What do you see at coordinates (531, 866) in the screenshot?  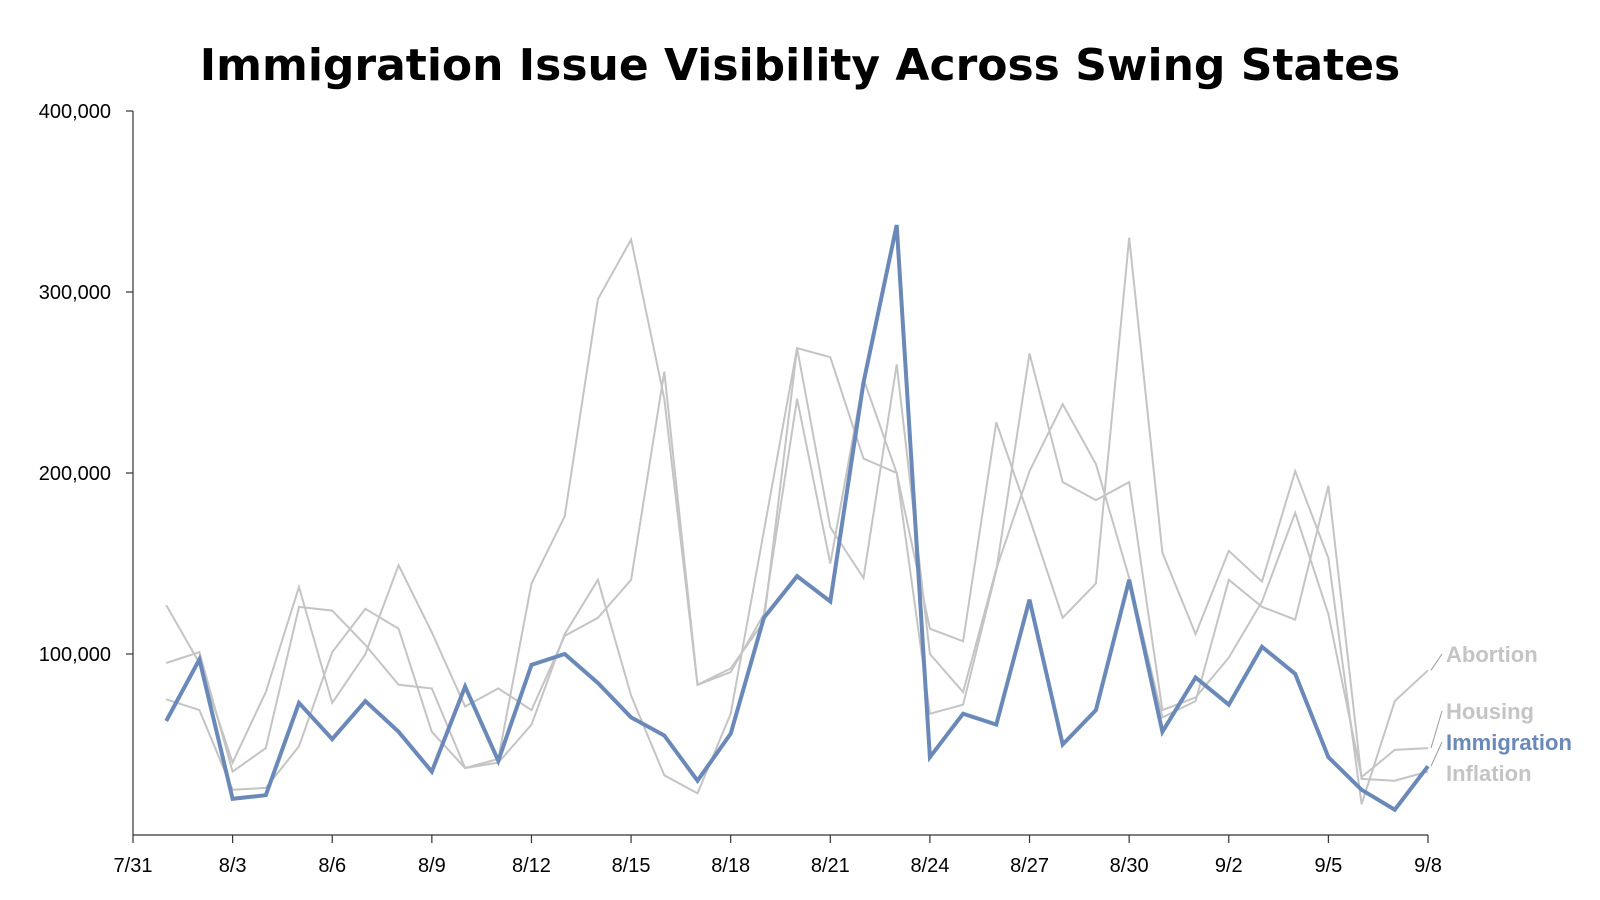 I see `x-tick-label: 8/12` at bounding box center [531, 866].